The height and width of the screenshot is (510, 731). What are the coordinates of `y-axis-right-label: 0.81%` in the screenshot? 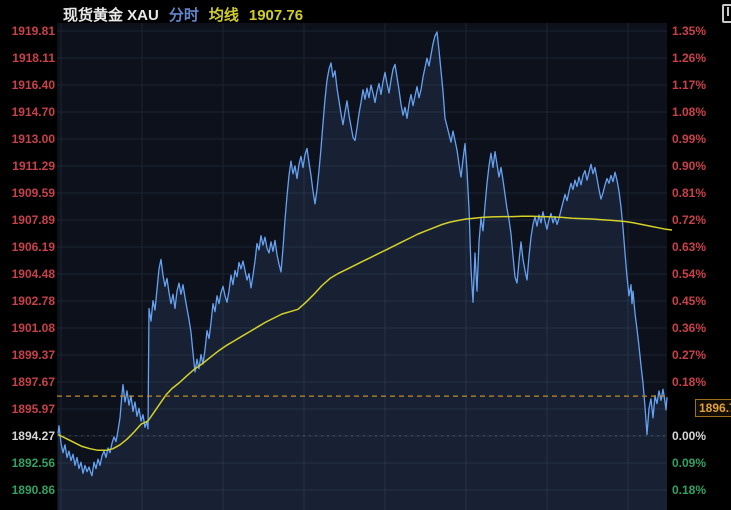 It's located at (689, 193).